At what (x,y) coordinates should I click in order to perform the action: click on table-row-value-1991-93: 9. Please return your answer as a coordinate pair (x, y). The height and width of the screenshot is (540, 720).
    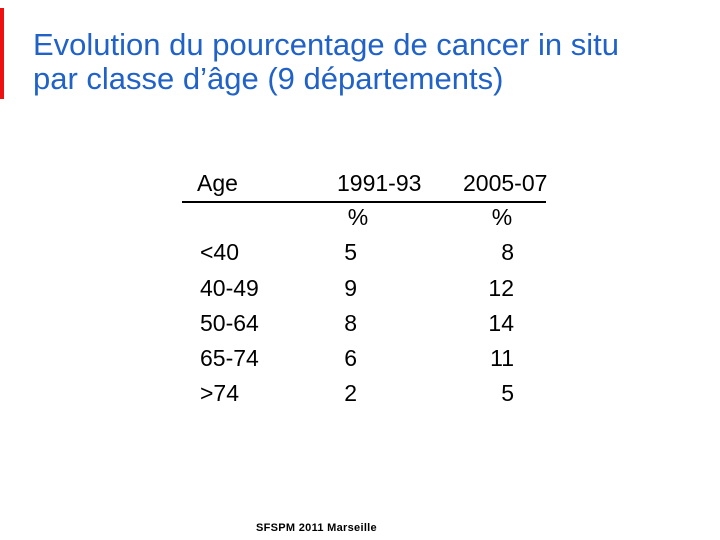
    Looking at the image, I should click on (350, 288).